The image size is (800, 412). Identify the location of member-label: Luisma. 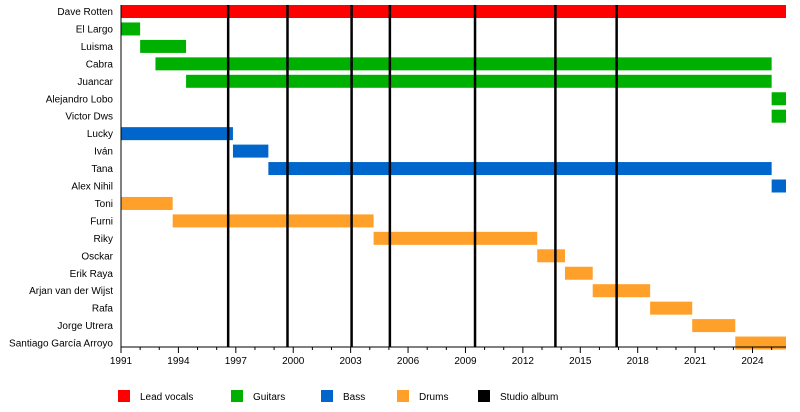
(97, 47).